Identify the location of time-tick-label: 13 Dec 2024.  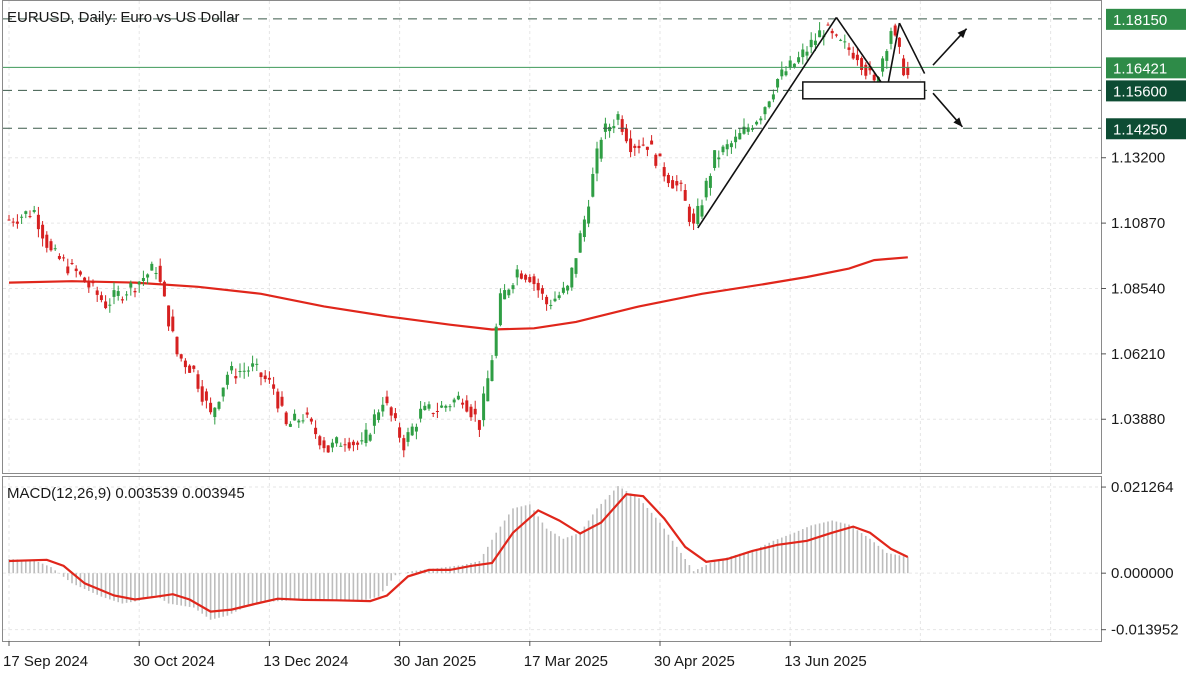
(305, 661).